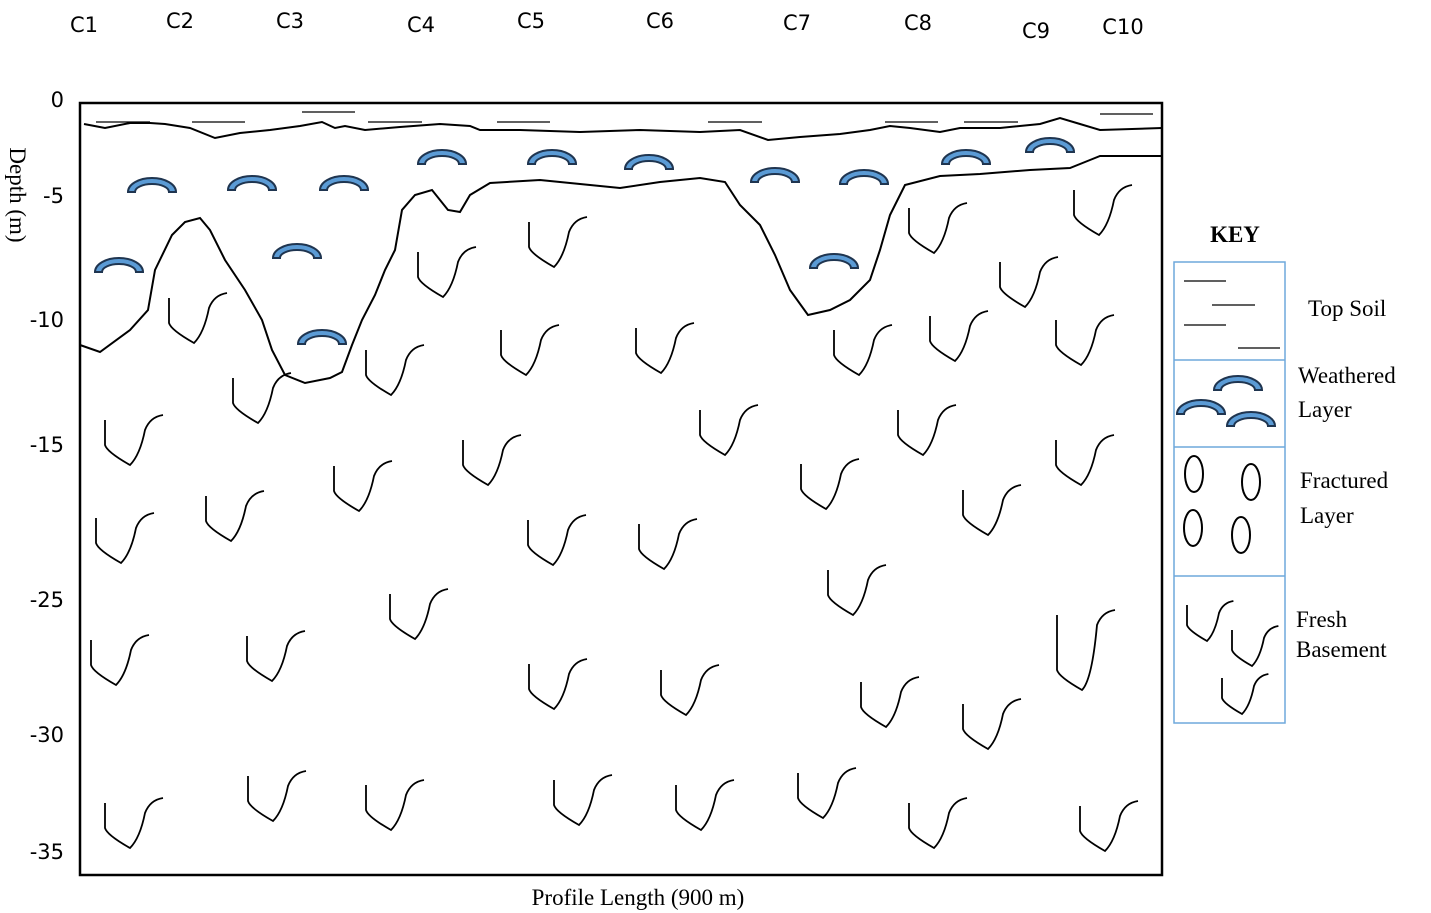 The height and width of the screenshot is (913, 1431). What do you see at coordinates (47, 320) in the screenshot?
I see `depth-label: -10` at bounding box center [47, 320].